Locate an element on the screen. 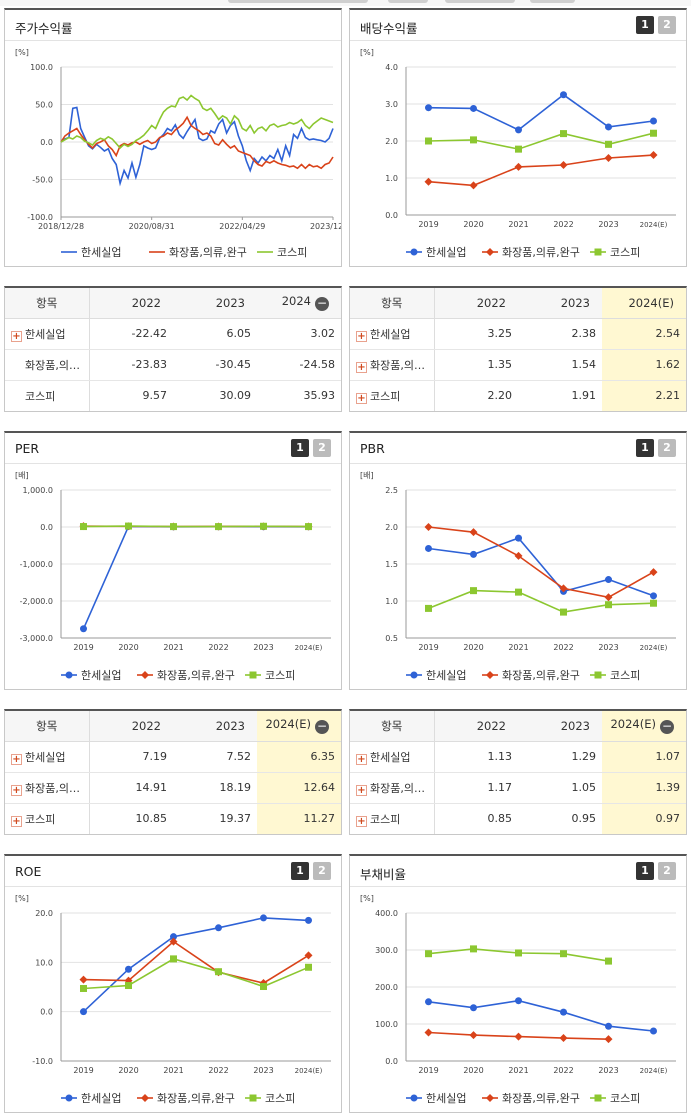  y-tick-label: 200.0 is located at coordinates (386, 987).